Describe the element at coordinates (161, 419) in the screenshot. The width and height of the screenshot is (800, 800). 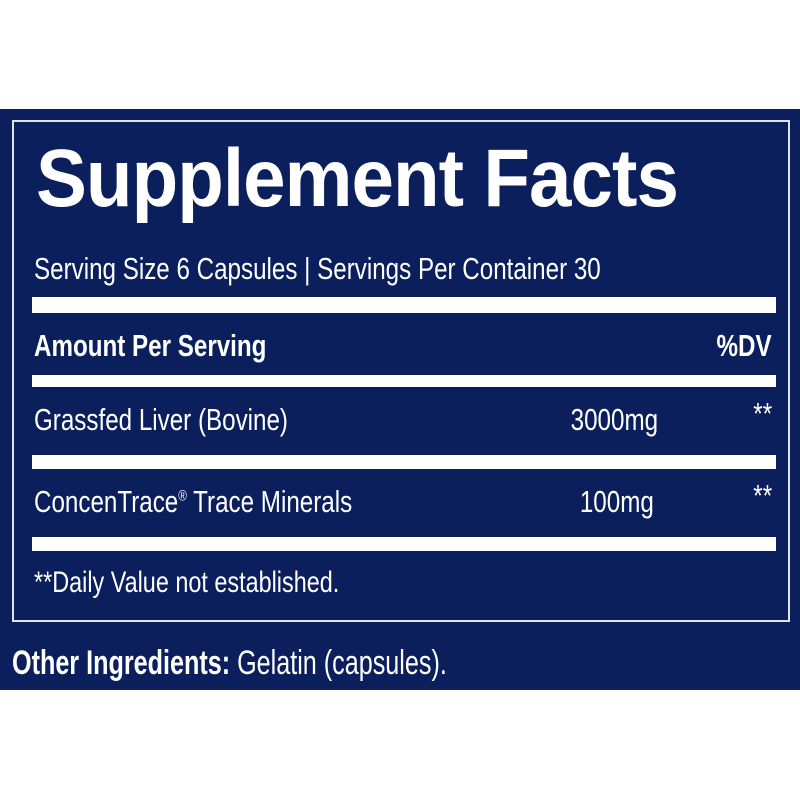
I see `ingredient-name: Grassfed Liver (Bovine)` at that location.